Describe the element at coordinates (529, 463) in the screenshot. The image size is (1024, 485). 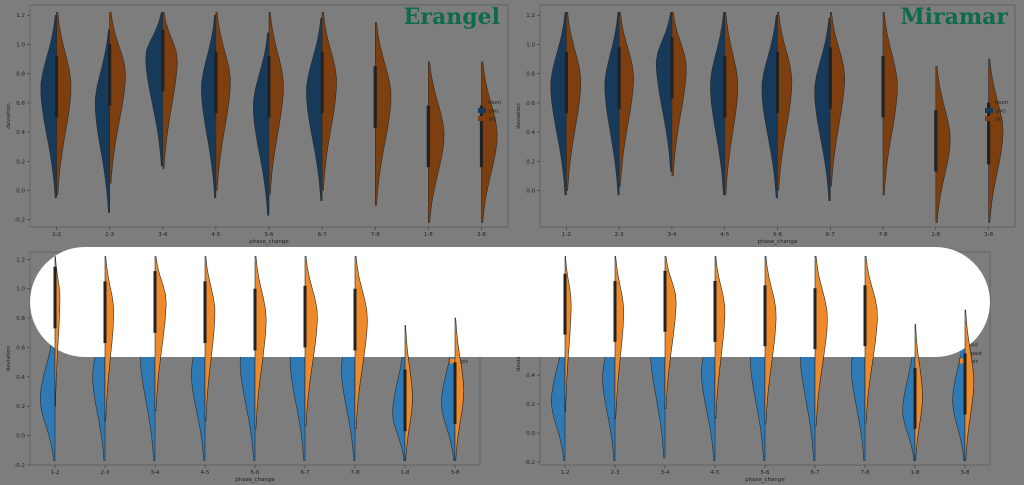
I see `y-tick-label: -0.2` at that location.